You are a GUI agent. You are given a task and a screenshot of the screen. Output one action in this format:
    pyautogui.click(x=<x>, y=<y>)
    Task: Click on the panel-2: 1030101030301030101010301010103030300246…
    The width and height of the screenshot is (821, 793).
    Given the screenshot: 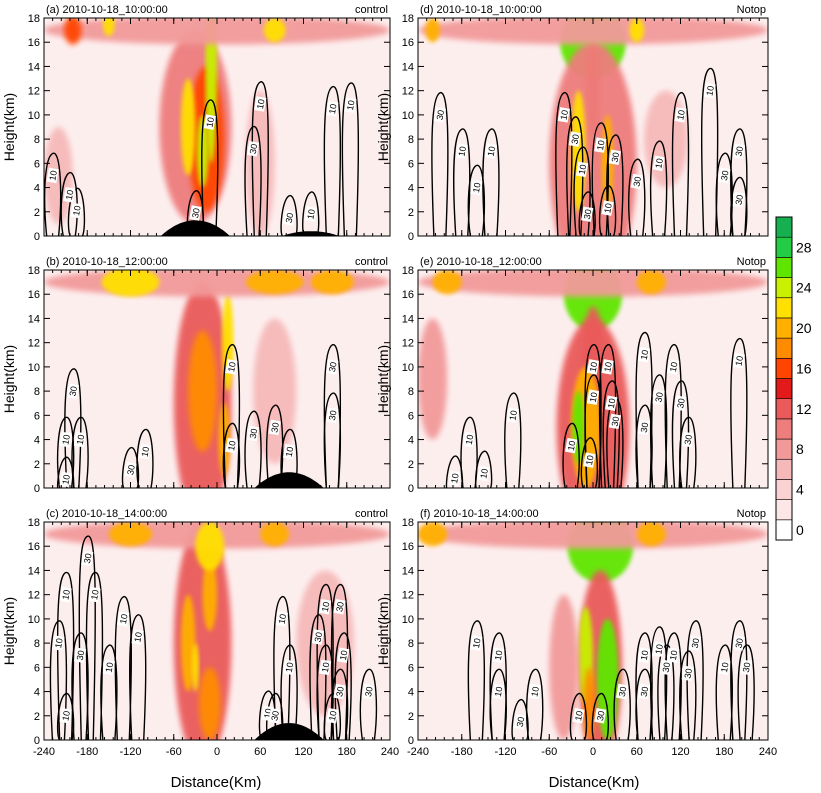 What is the action you would take?
    pyautogui.click(x=572, y=123)
    